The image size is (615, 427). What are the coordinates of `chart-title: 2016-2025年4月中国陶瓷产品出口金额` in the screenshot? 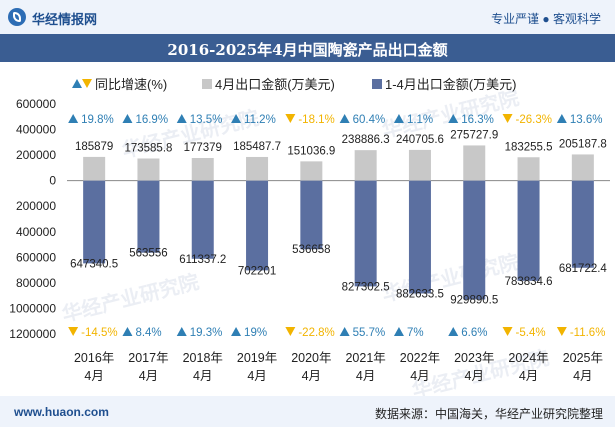 It's located at (307, 50).